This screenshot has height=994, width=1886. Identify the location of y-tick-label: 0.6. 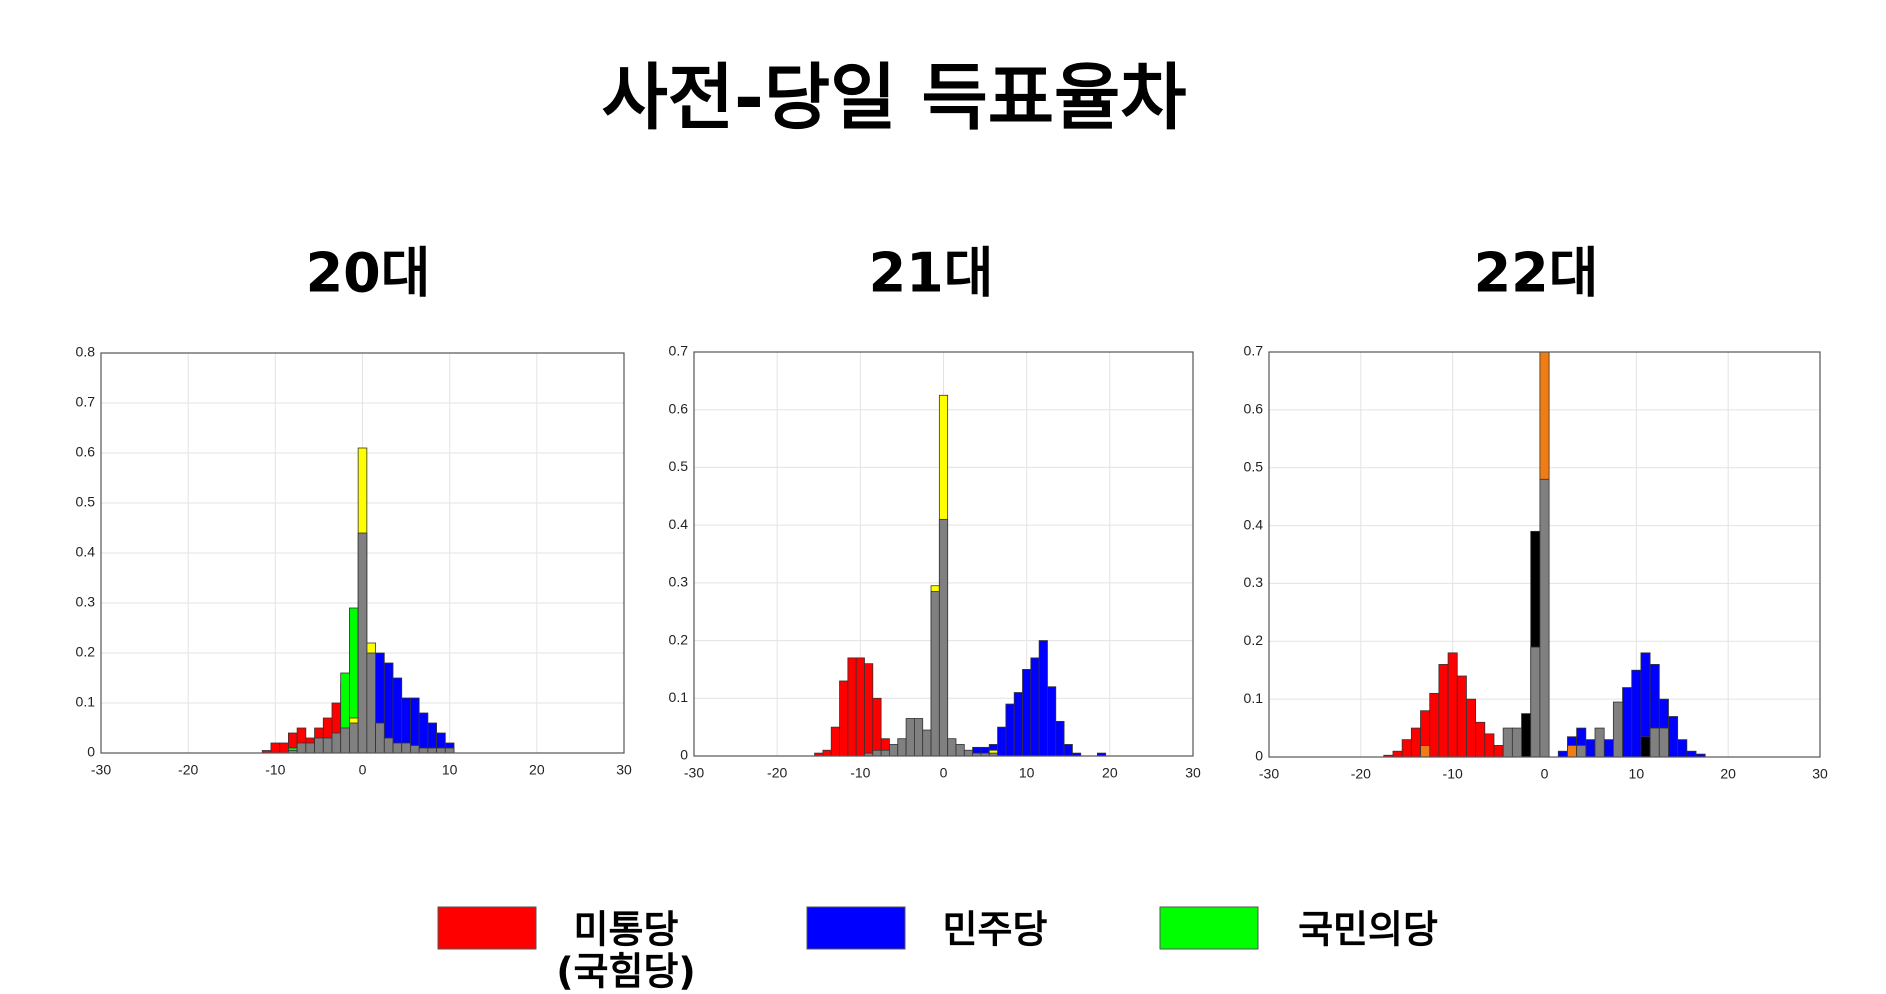
(1254, 409).